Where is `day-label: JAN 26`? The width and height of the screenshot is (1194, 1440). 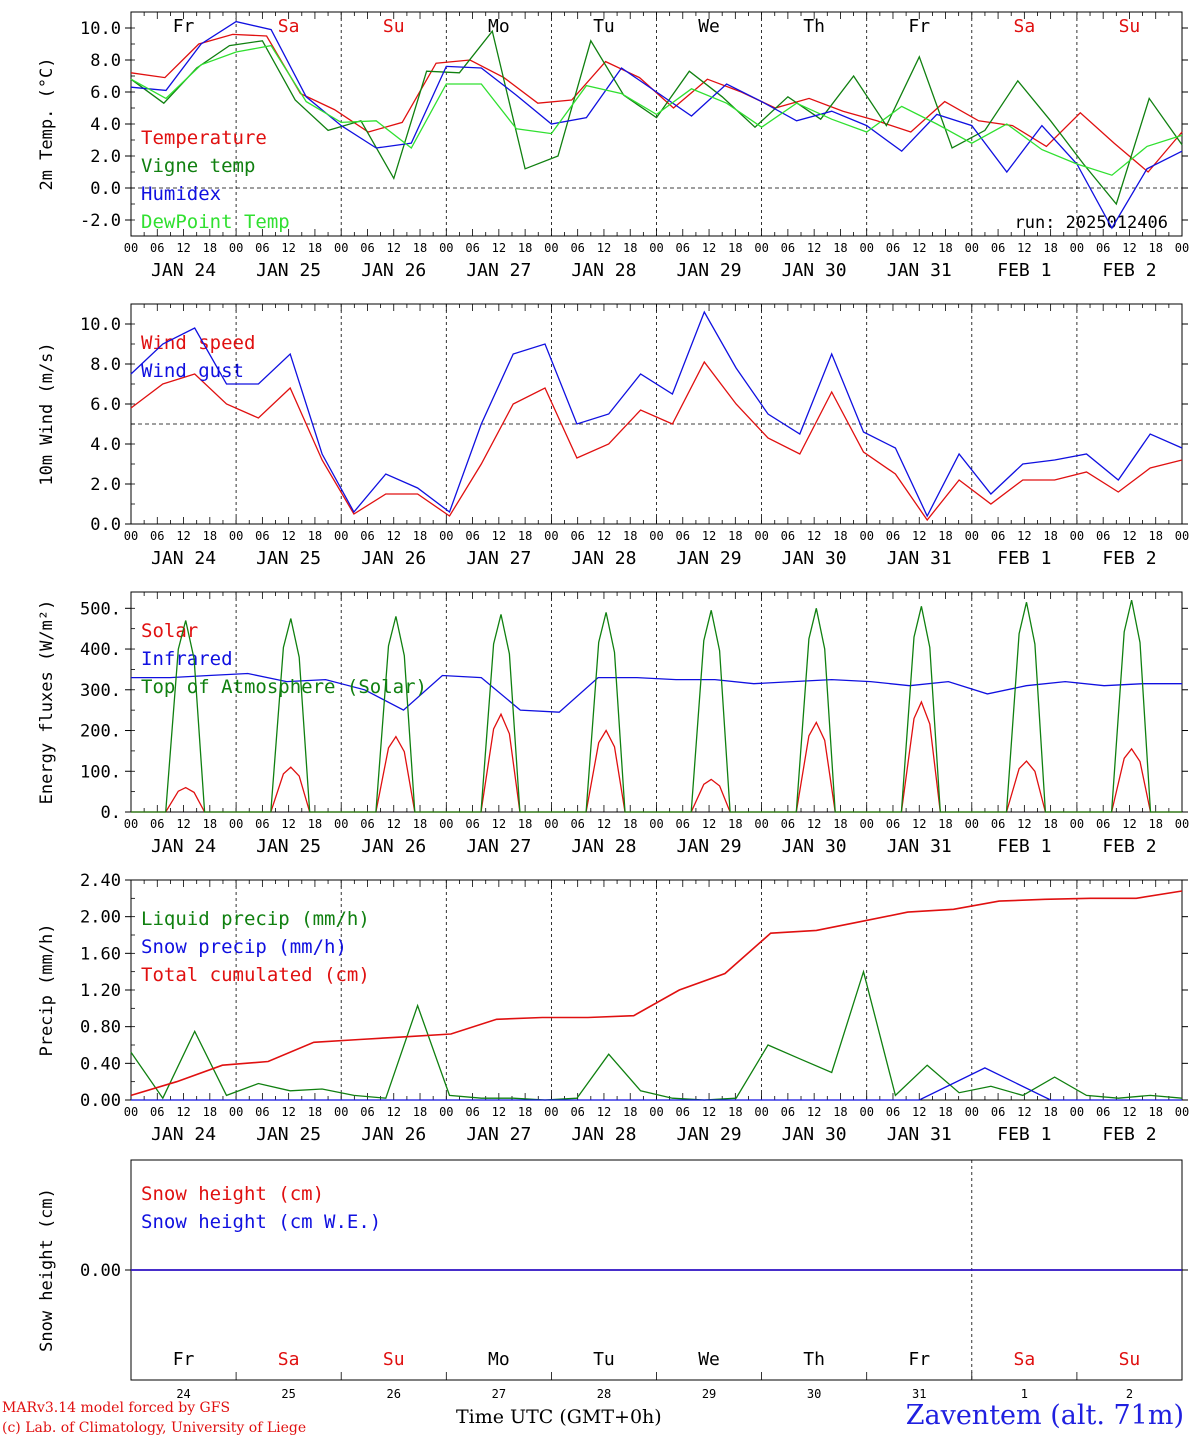
day-label: JAN 26 is located at coordinates (393, 270).